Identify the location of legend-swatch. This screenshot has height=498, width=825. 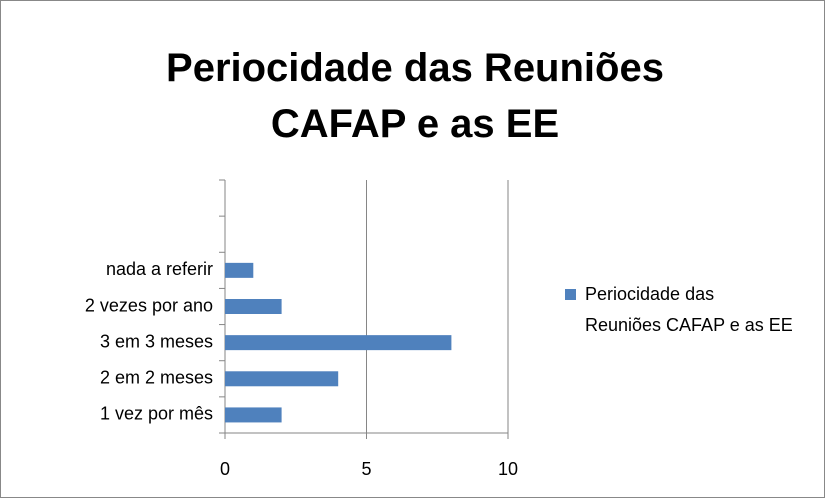
(570, 294).